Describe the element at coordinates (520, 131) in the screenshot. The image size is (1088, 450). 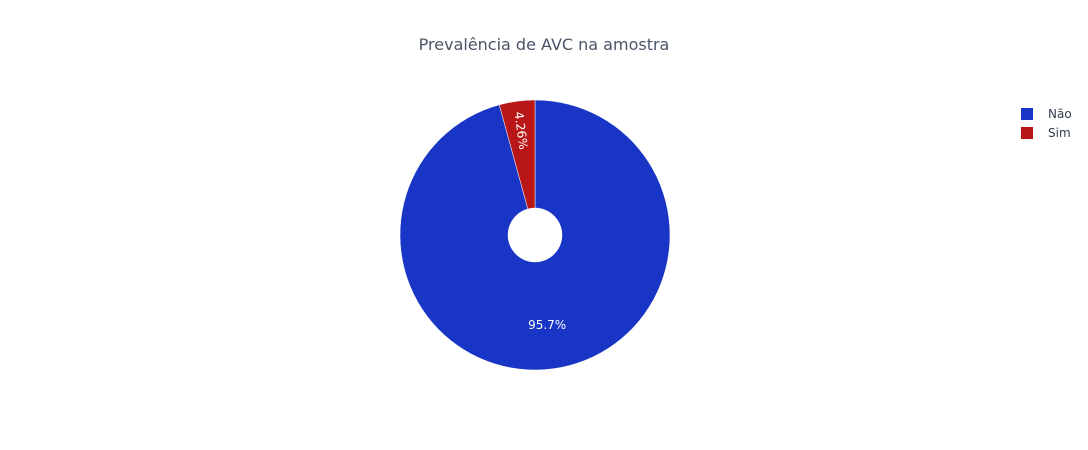
I see `pie-slice-label: 4.26%` at that location.